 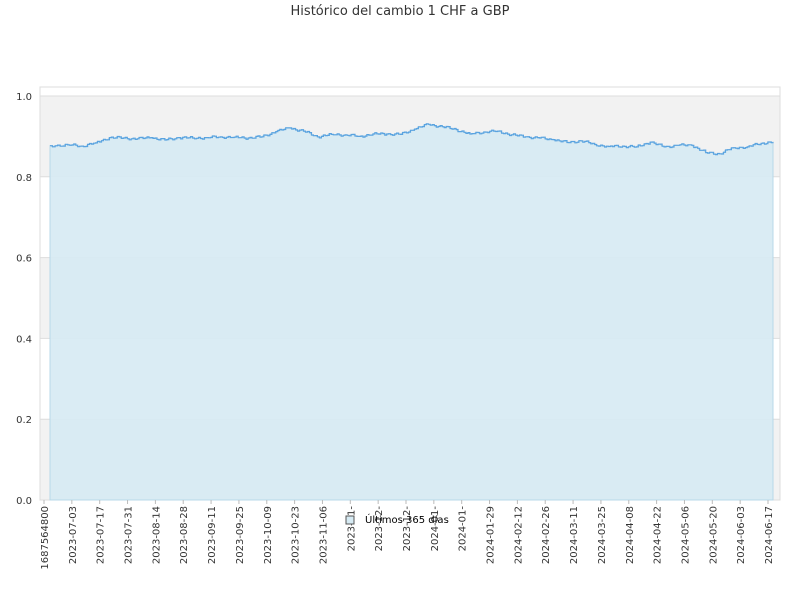 I want to click on x-tick-label: 2023-07-31, so click(x=129, y=535).